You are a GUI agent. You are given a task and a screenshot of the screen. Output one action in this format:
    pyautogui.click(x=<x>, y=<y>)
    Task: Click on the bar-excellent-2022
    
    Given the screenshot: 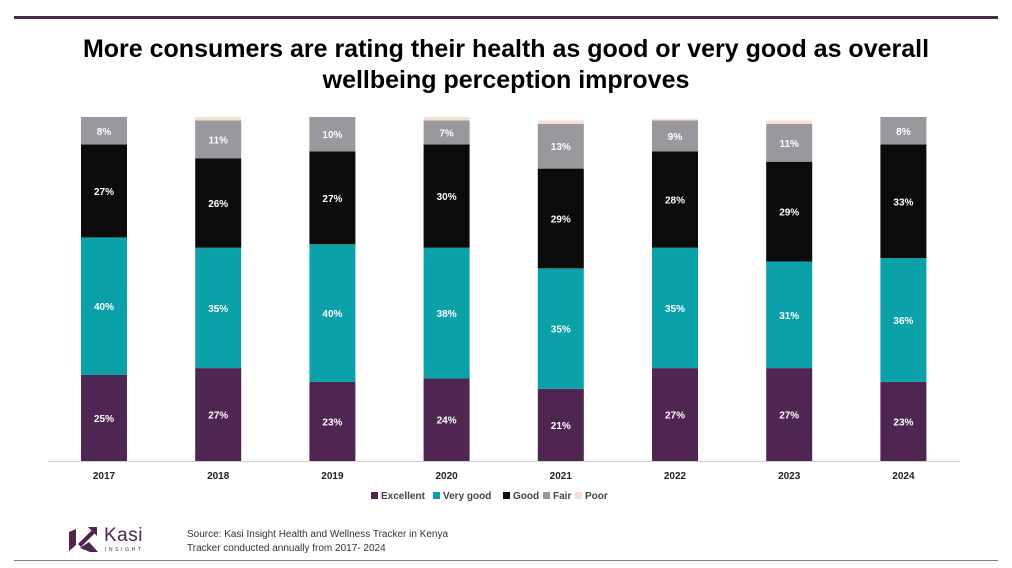 What is the action you would take?
    pyautogui.click(x=675, y=414)
    